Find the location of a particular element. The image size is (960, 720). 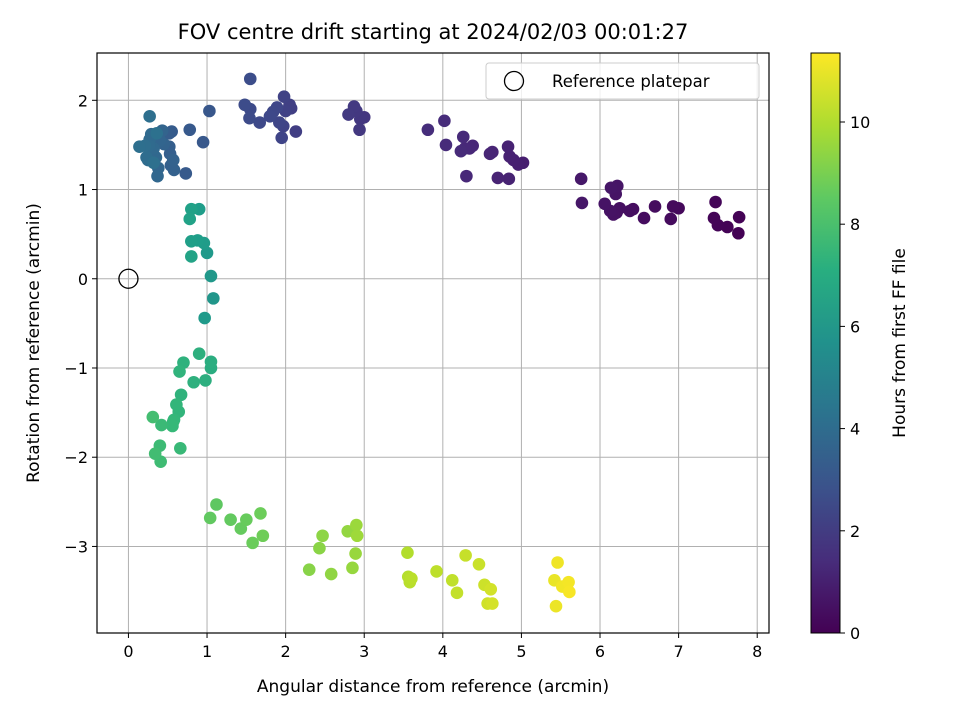

legend-entry-reference: Reference platepar is located at coordinates (631, 81).